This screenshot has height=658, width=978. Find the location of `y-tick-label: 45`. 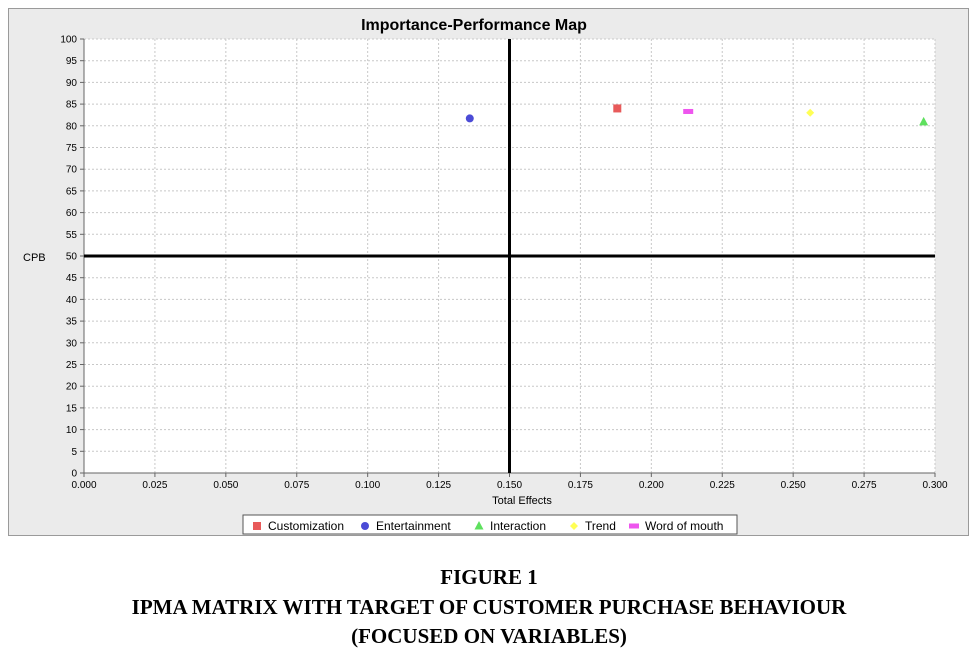

y-tick-label: 45 is located at coordinates (72, 278).